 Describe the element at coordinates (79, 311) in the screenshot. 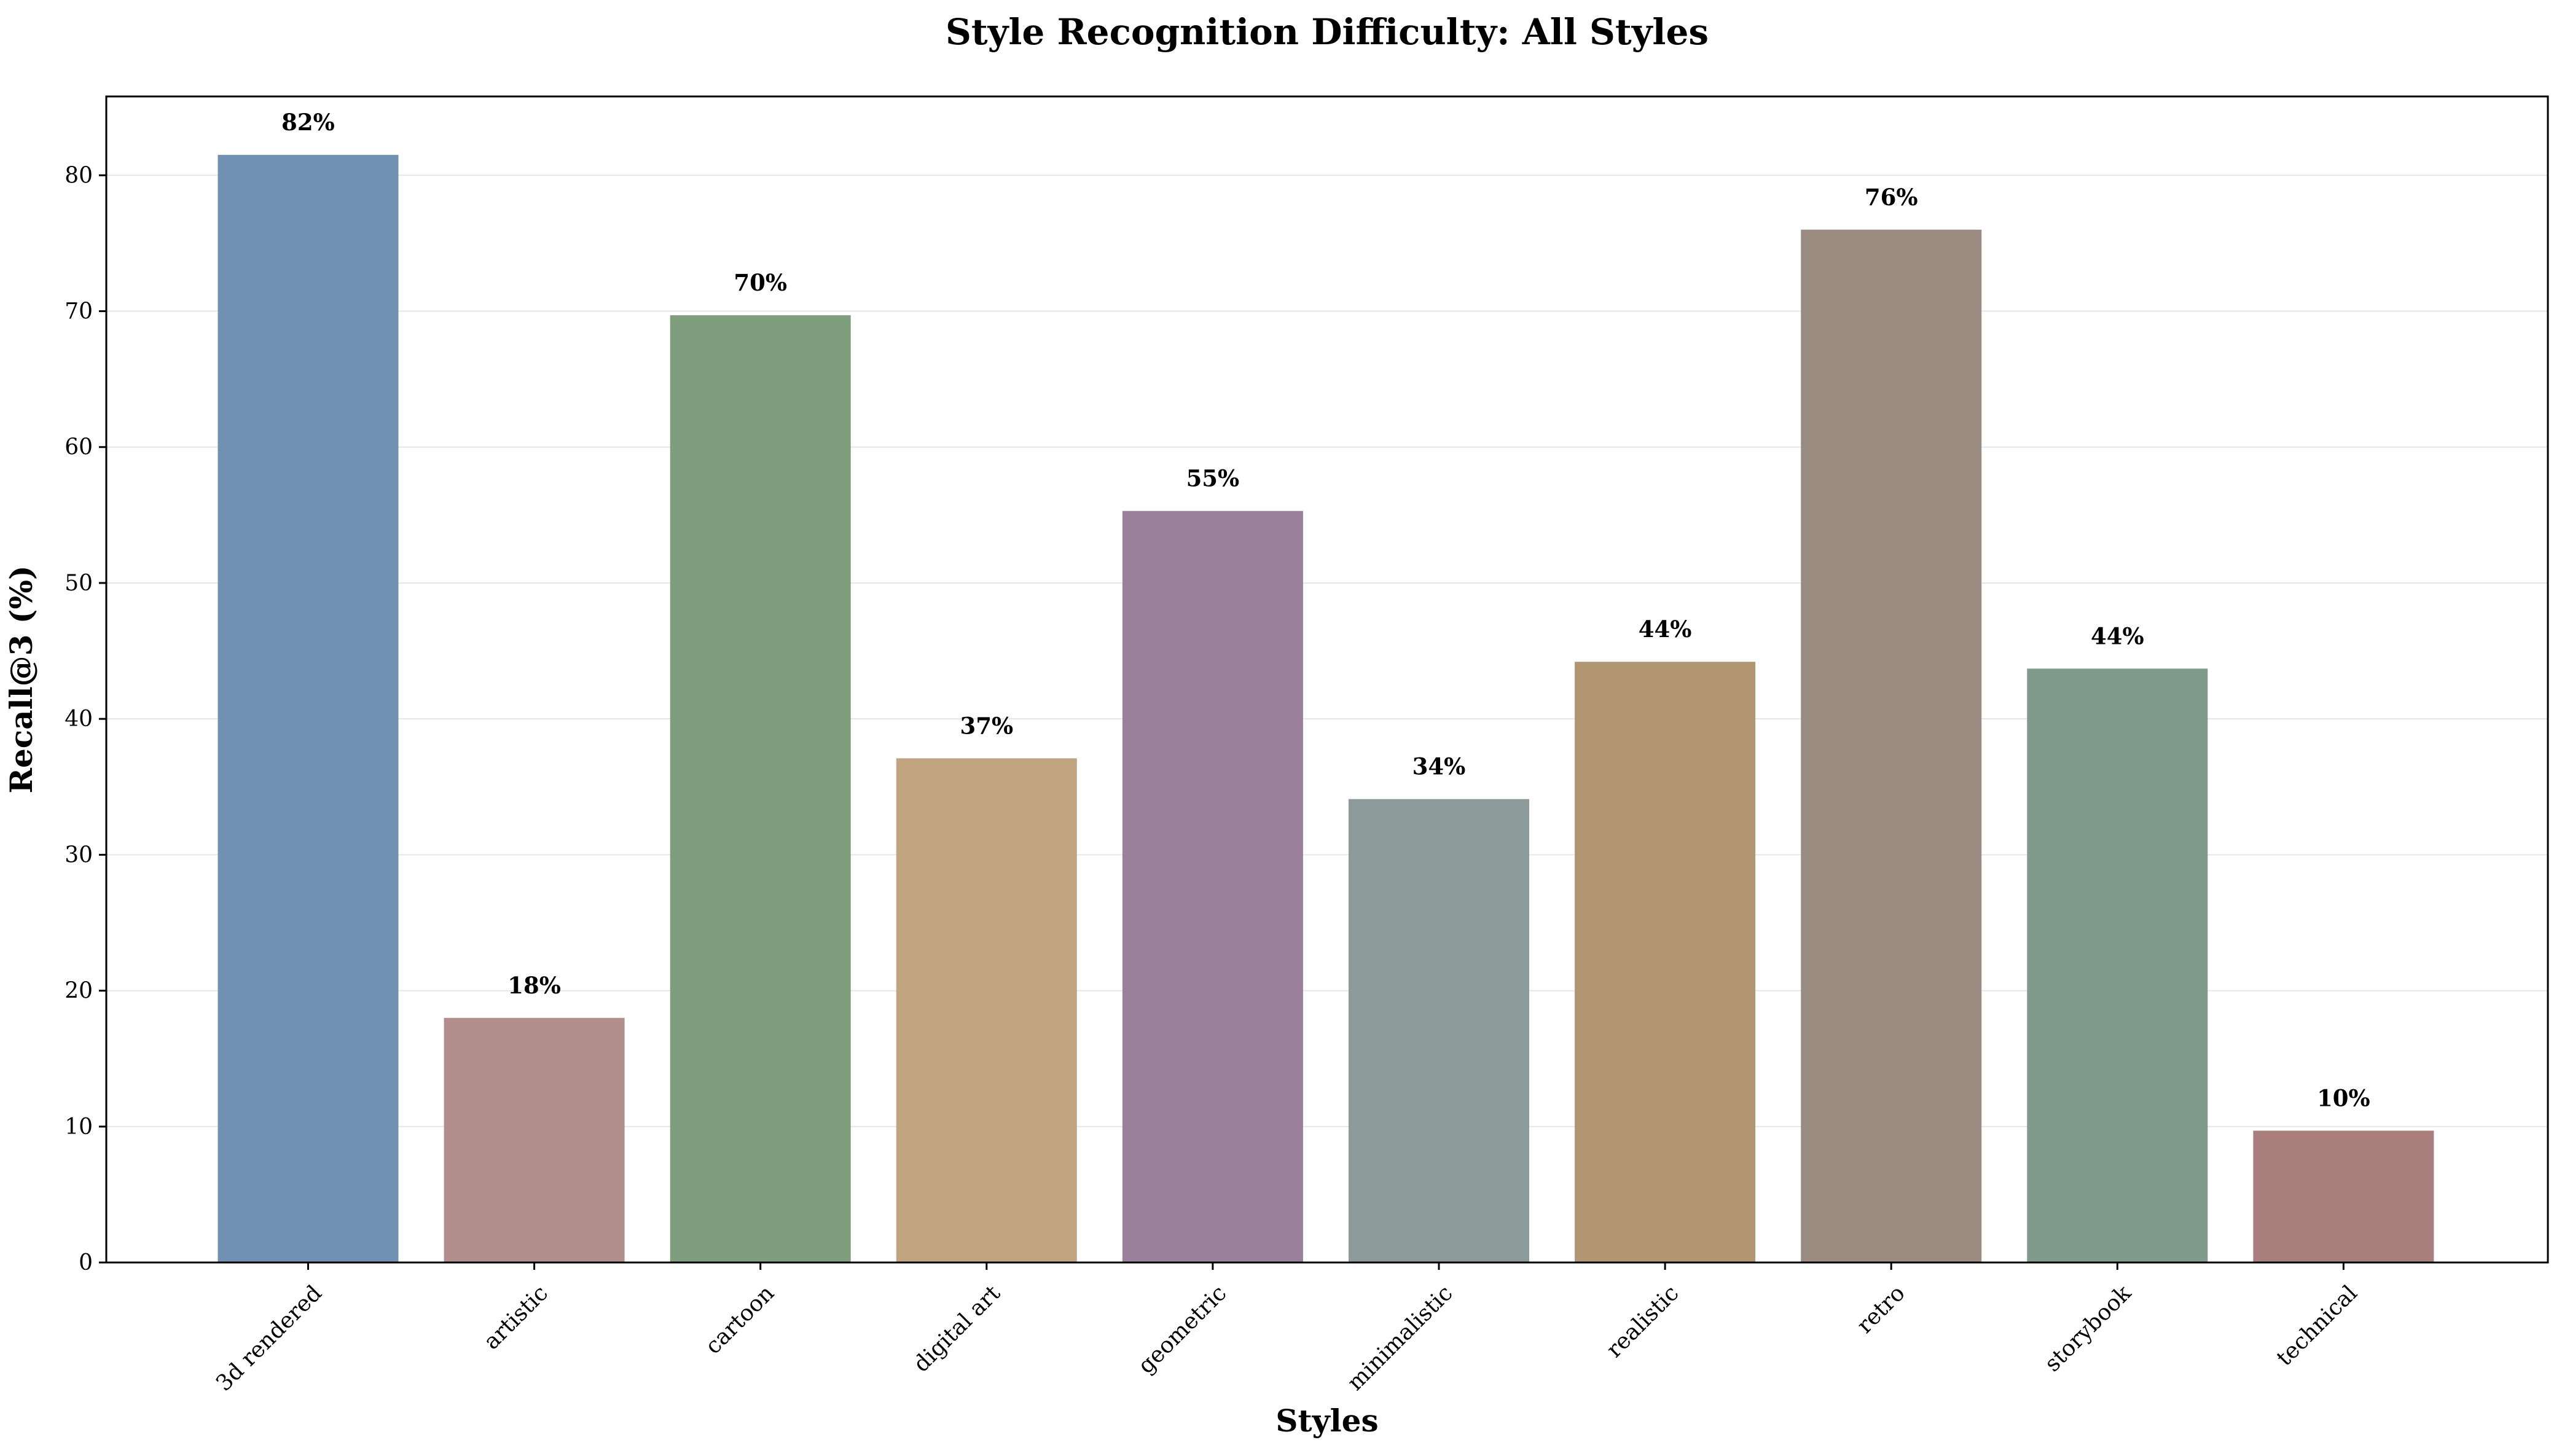

I see `y-tick-label: 70` at that location.